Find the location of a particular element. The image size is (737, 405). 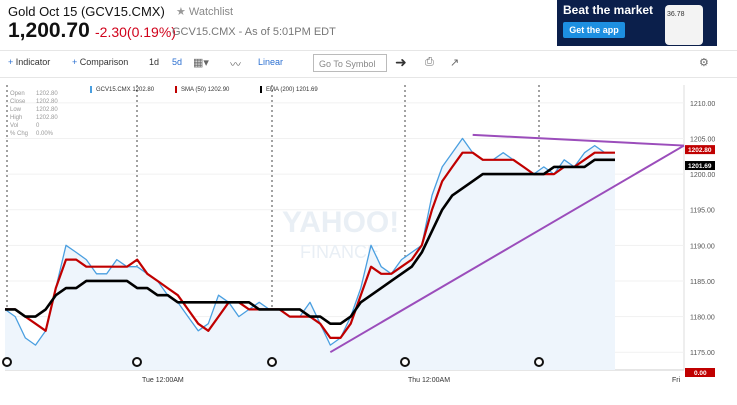

bottom-badge-label: 0.00 is located at coordinates (700, 373).